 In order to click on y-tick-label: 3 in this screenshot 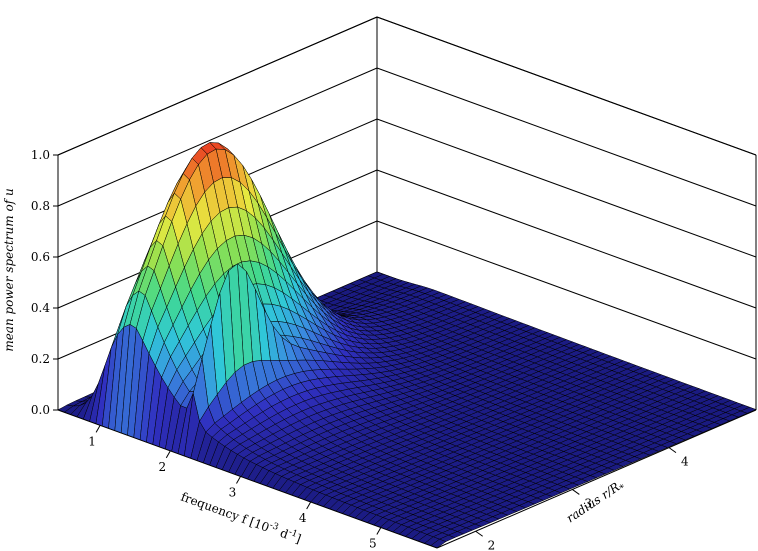, I will do `click(588, 503)`.